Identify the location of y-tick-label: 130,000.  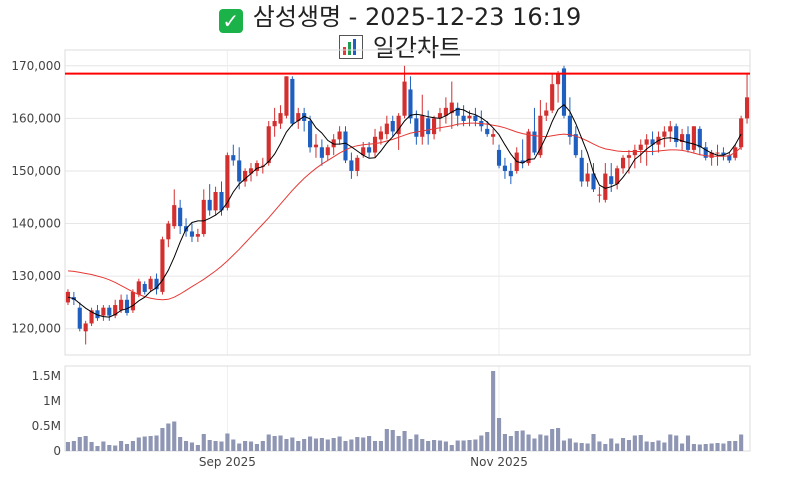
(36, 276).